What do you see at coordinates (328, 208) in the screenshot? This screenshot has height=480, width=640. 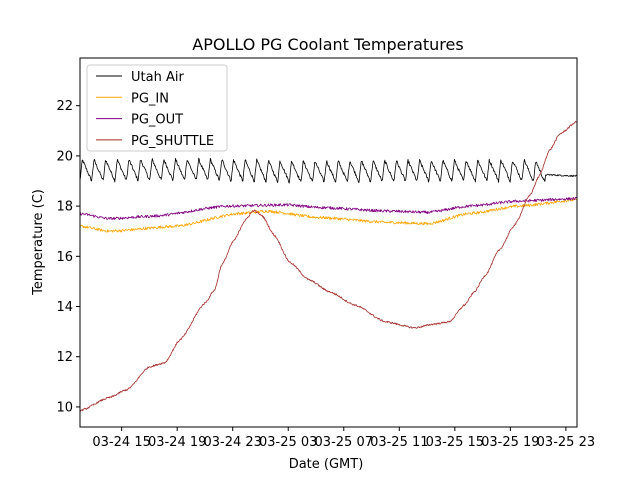 I see `series-line-pg-out` at bounding box center [328, 208].